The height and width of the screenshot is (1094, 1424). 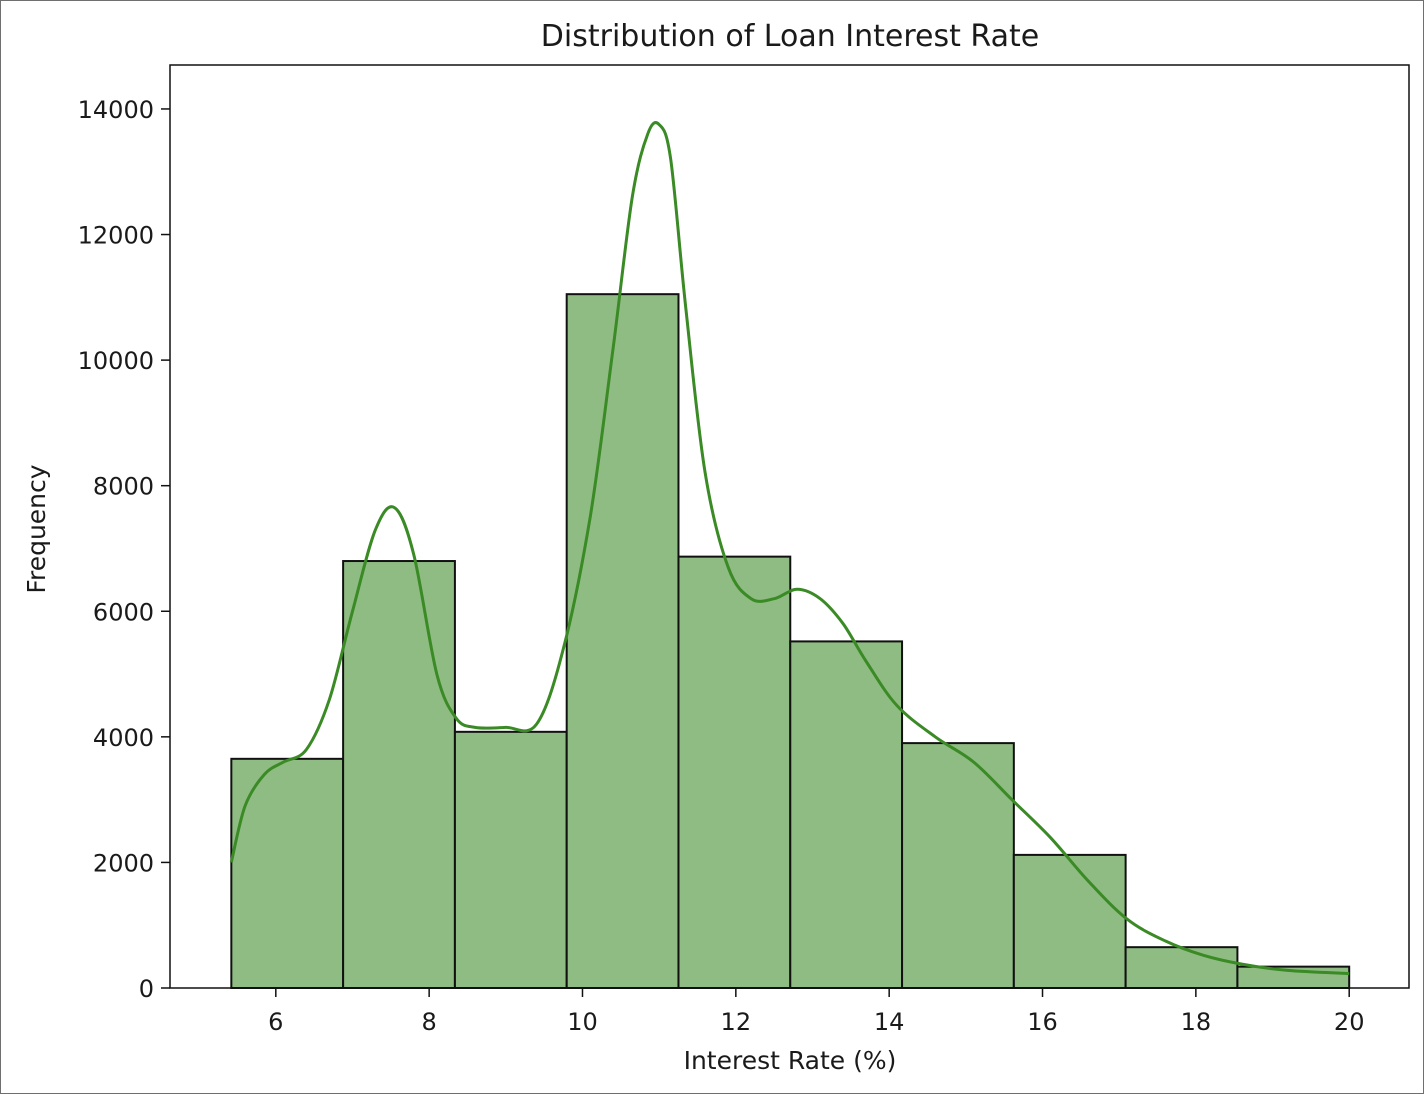 I want to click on x-tick-label: 14, so click(x=889, y=1022).